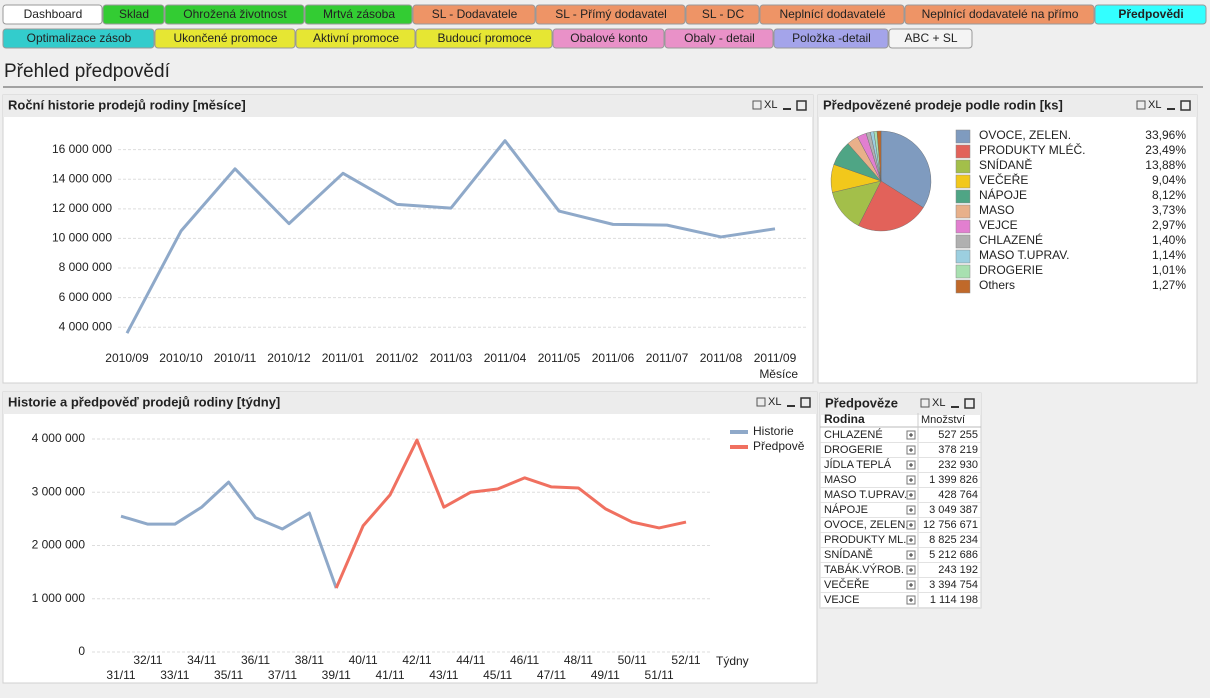 The height and width of the screenshot is (698, 1210). What do you see at coordinates (943, 104) in the screenshot?
I see `panel-title: Předpovězené prodeje podle rodin [ks]` at bounding box center [943, 104].